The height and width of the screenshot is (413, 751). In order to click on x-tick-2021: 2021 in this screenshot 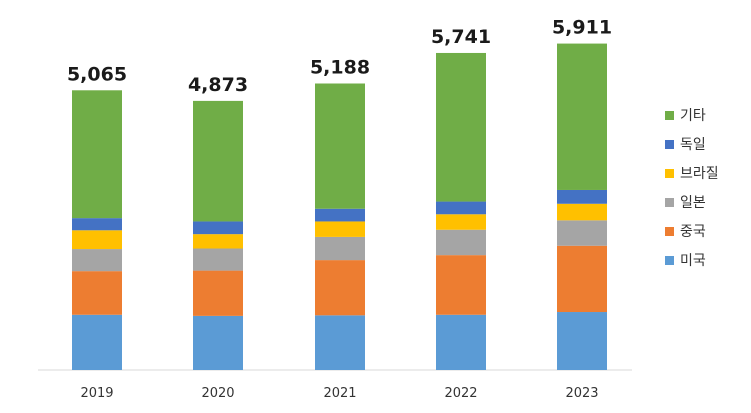, I will do `click(339, 393)`.